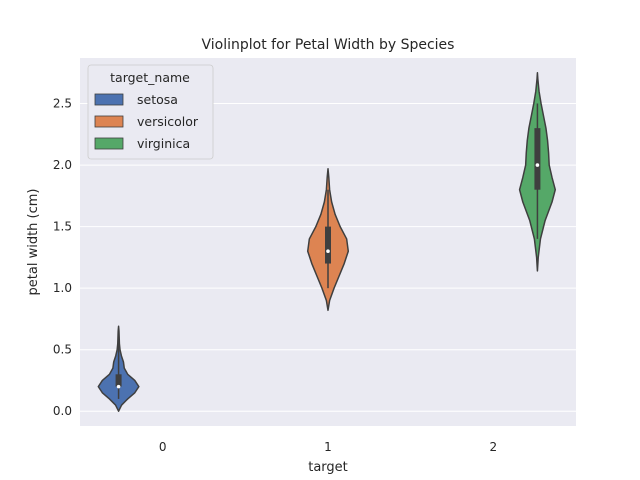  Describe the element at coordinates (163, 143) in the screenshot. I see `legend-label-virginica: virginica` at that location.